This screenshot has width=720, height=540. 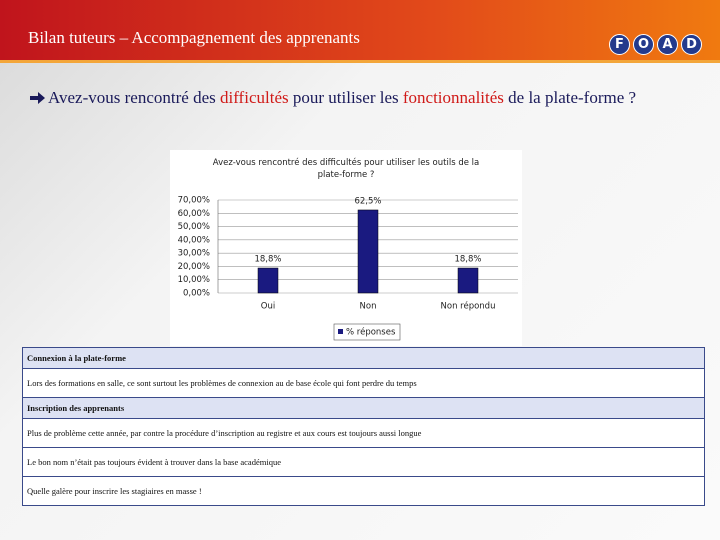 What do you see at coordinates (345, 97) in the screenshot?
I see `question-text: pour utiliser les` at bounding box center [345, 97].